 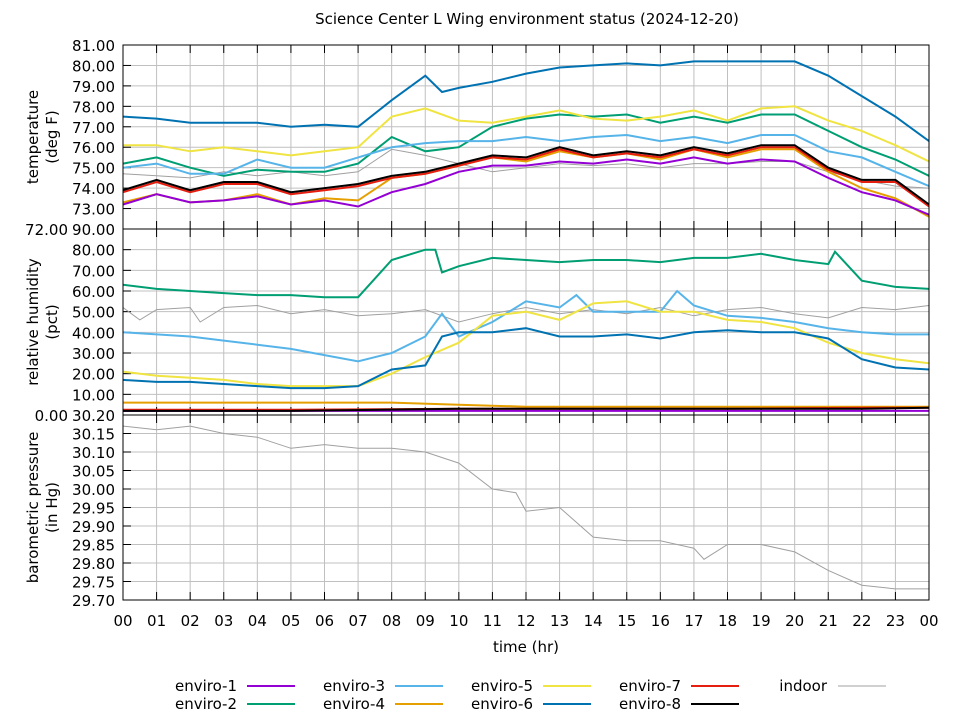 What do you see at coordinates (93, 292) in the screenshot?
I see `y-tick-label: 60.00` at bounding box center [93, 292].